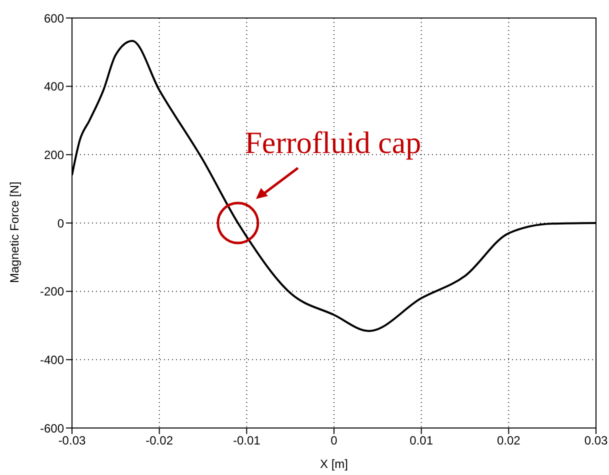 The height and width of the screenshot is (475, 609). Describe the element at coordinates (246, 441) in the screenshot. I see `x-tick-label: -0.01` at that location.